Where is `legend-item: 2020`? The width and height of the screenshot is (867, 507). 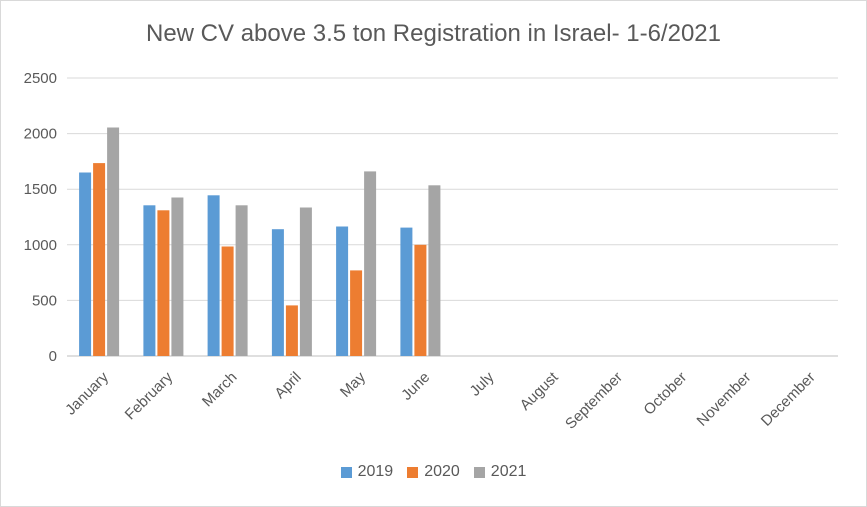 legend-item: 2020 is located at coordinates (433, 472).